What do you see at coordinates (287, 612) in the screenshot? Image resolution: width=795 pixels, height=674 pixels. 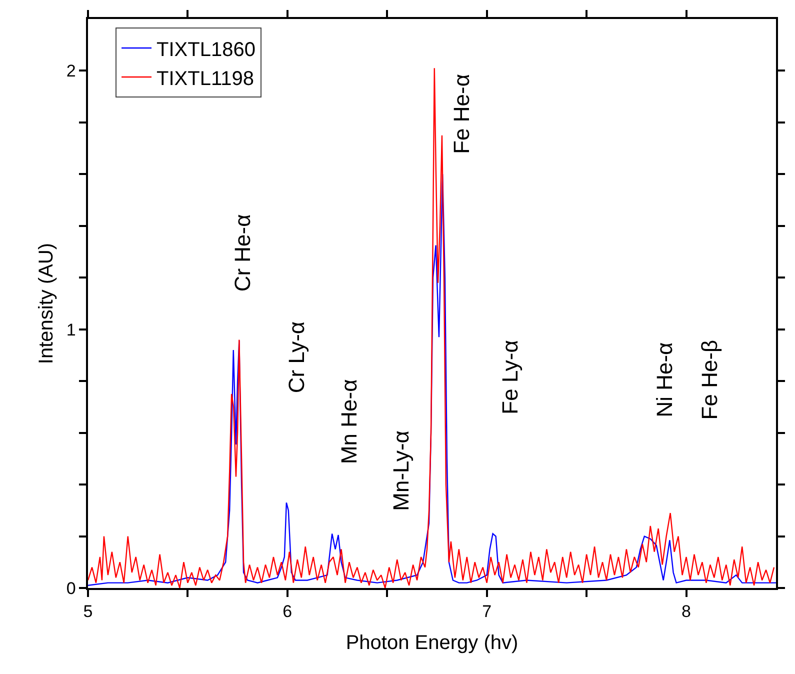 I see `x-tick-label: 6` at bounding box center [287, 612].